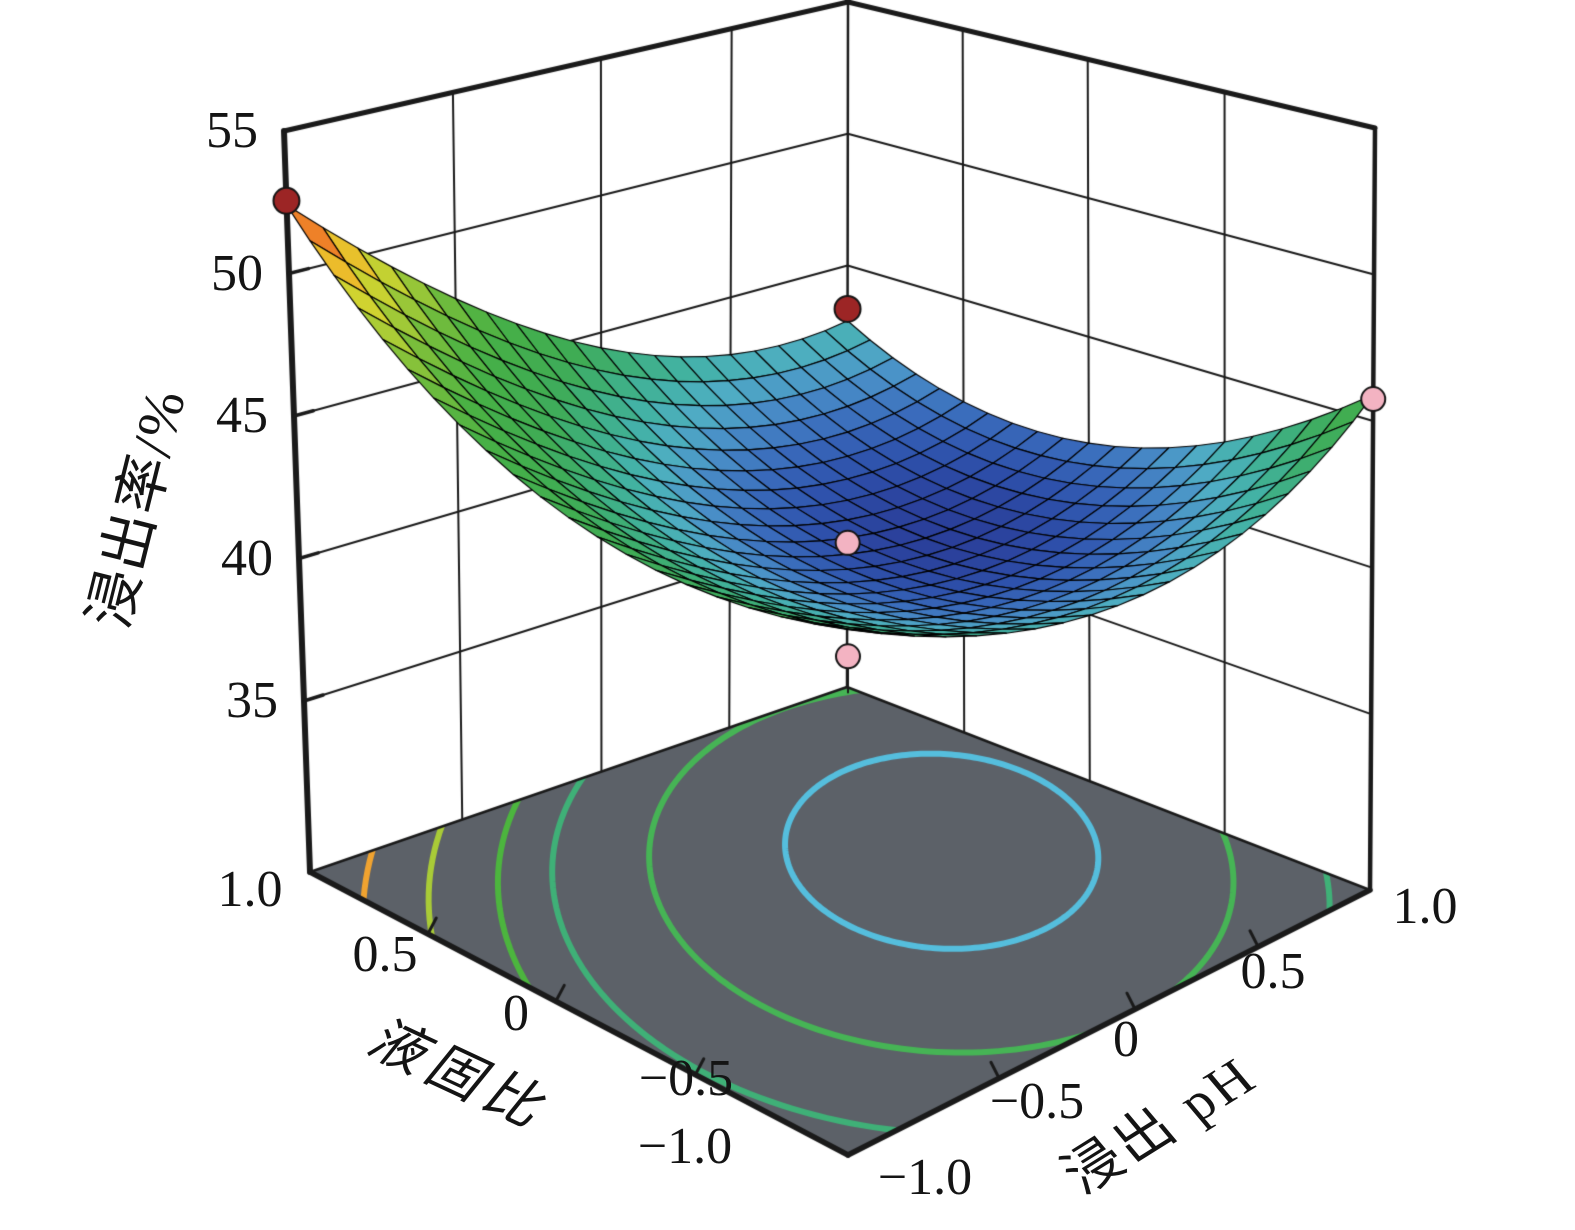 The width and height of the screenshot is (1575, 1230). Describe the element at coordinates (685, 1146) in the screenshot. I see `y-tick-label: −1.0` at that location.